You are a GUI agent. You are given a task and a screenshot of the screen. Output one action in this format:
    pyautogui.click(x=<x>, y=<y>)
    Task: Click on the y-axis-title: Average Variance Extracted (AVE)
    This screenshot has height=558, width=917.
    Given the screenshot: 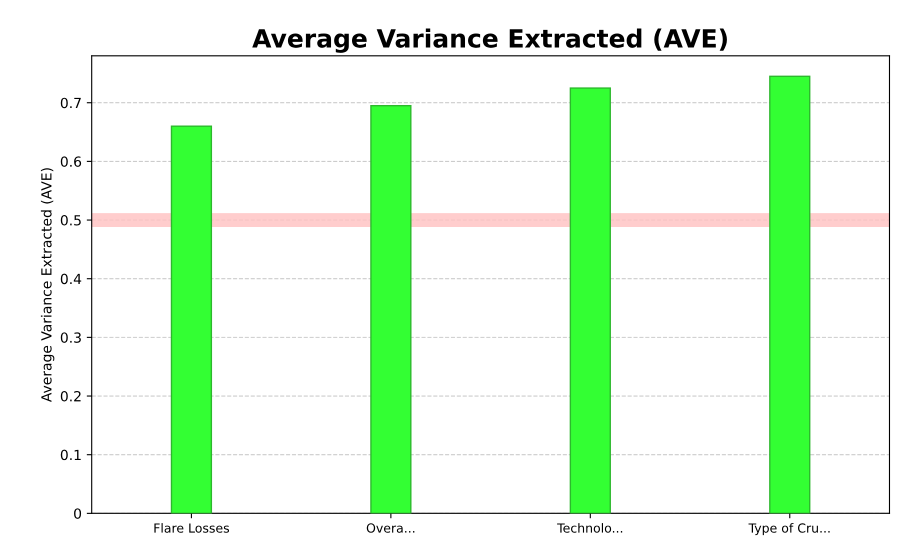 What is the action you would take?
    pyautogui.click(x=47, y=285)
    